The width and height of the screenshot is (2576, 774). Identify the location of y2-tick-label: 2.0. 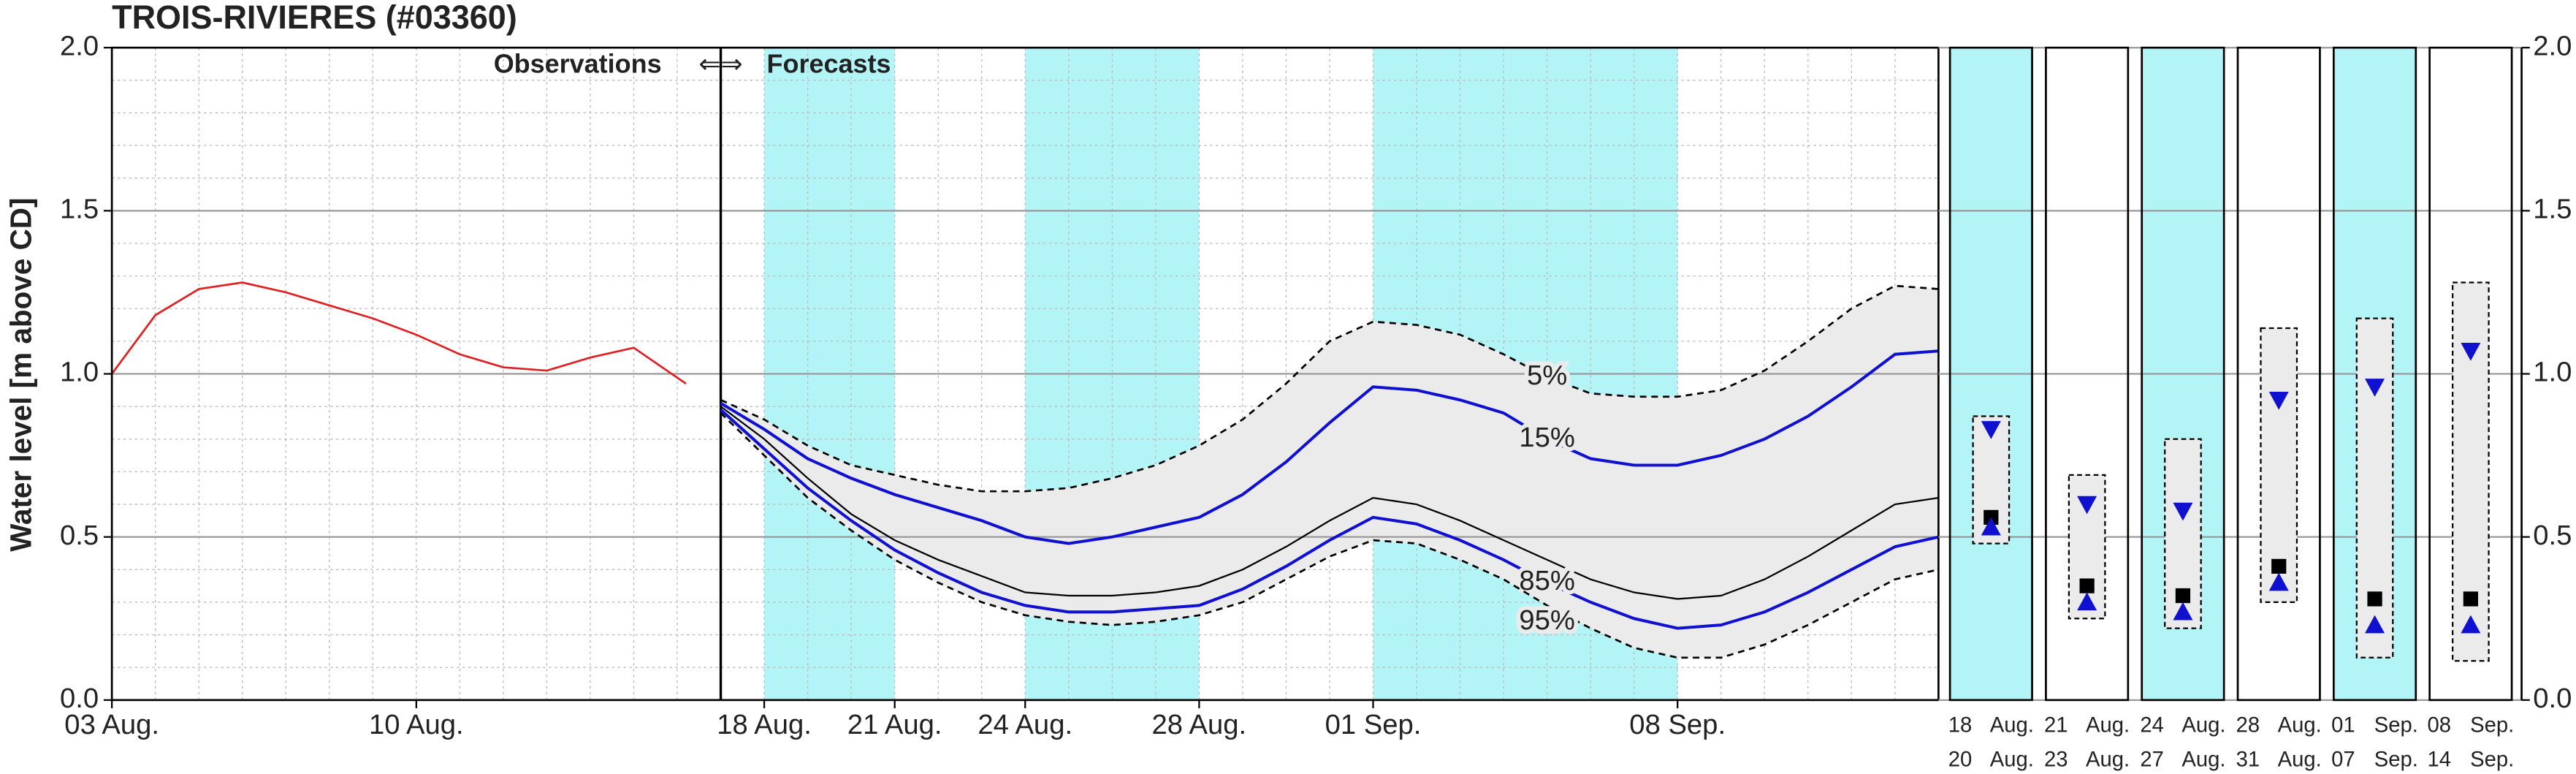
(2552, 45).